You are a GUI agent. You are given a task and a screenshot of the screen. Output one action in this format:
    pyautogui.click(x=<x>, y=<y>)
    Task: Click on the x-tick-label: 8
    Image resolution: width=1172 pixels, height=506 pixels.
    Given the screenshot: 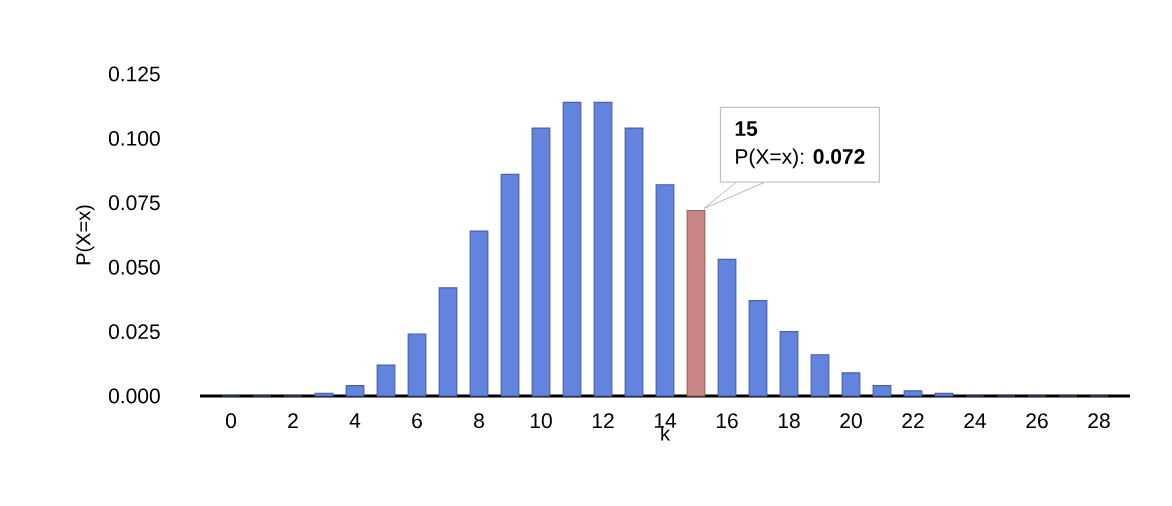 What is the action you would take?
    pyautogui.click(x=479, y=421)
    